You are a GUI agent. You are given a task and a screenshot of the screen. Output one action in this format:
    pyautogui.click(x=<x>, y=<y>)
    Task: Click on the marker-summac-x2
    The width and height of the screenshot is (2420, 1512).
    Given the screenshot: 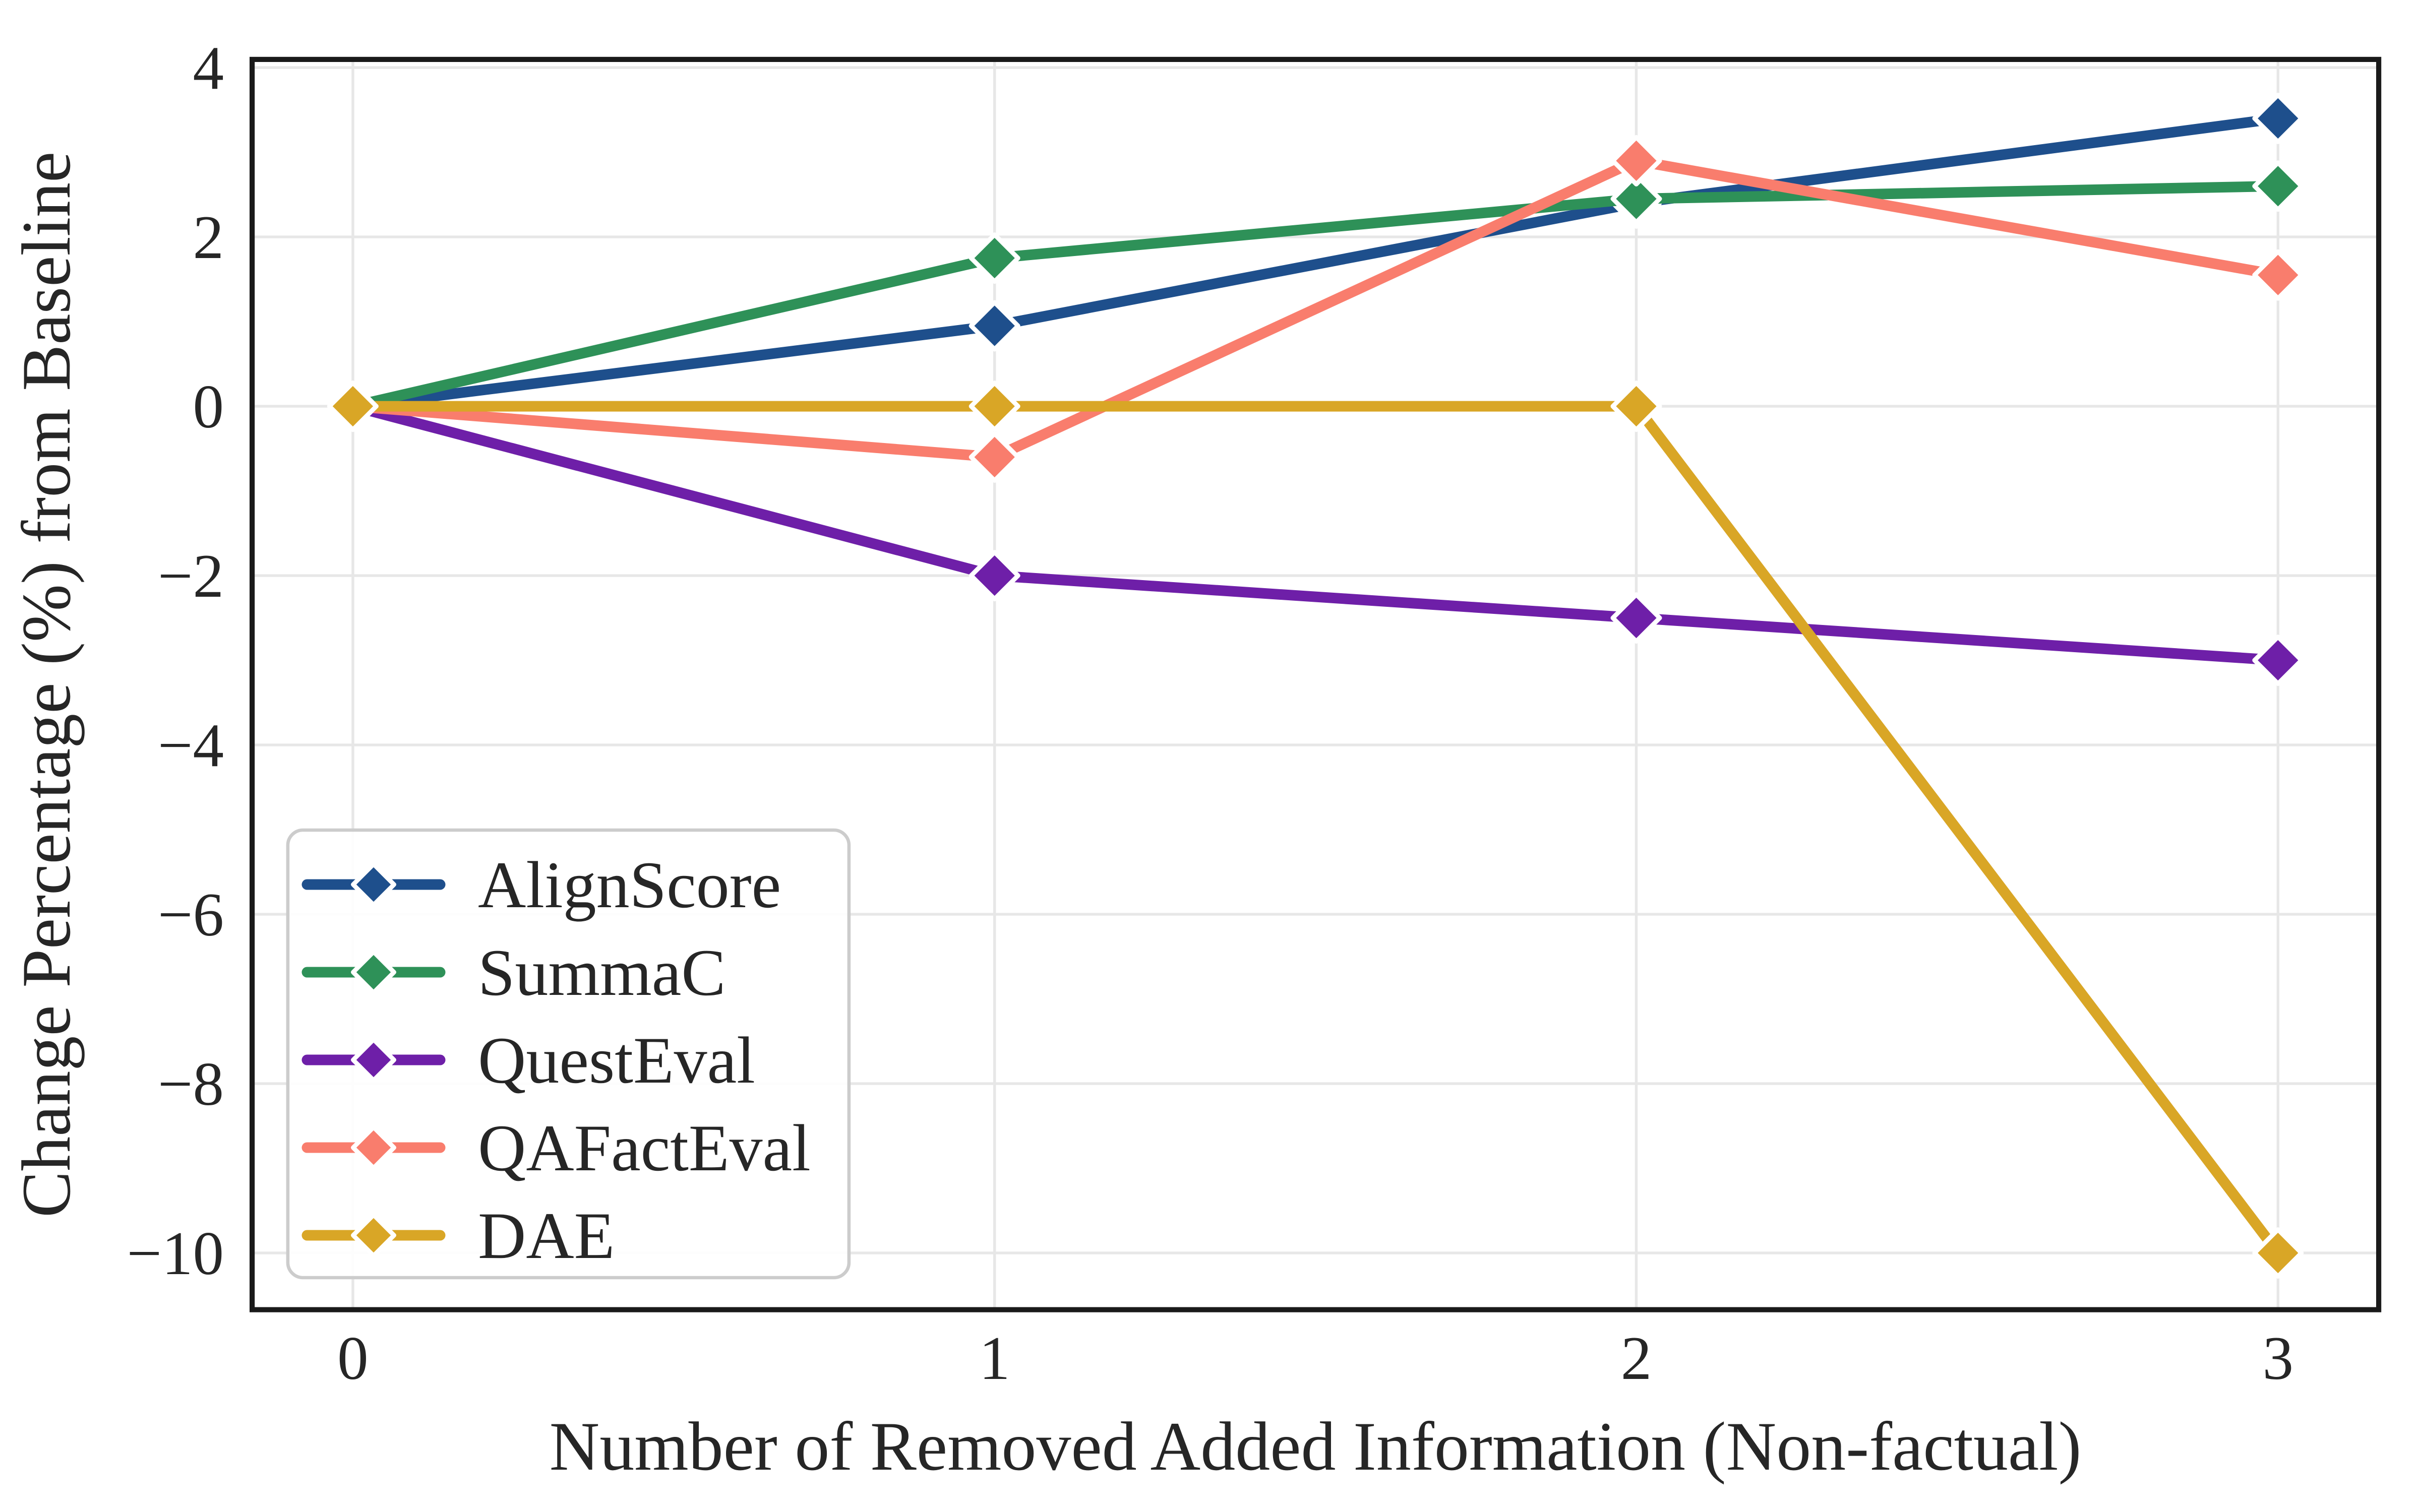 What is the action you would take?
    pyautogui.click(x=1636, y=199)
    